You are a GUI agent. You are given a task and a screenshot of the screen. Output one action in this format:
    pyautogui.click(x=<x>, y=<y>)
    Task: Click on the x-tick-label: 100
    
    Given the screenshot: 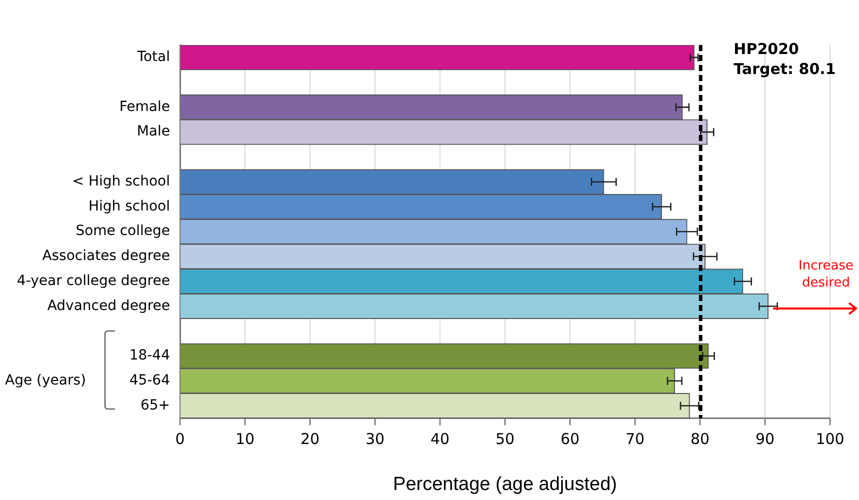 What is the action you would take?
    pyautogui.click(x=830, y=439)
    